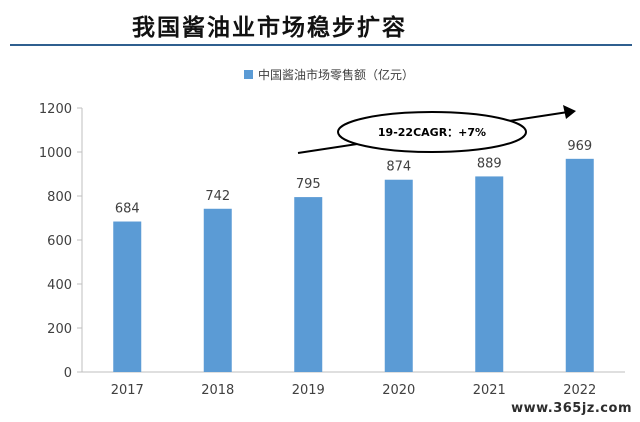 This screenshot has width=640, height=422. I want to click on y-tick-label: 0, so click(68, 373).